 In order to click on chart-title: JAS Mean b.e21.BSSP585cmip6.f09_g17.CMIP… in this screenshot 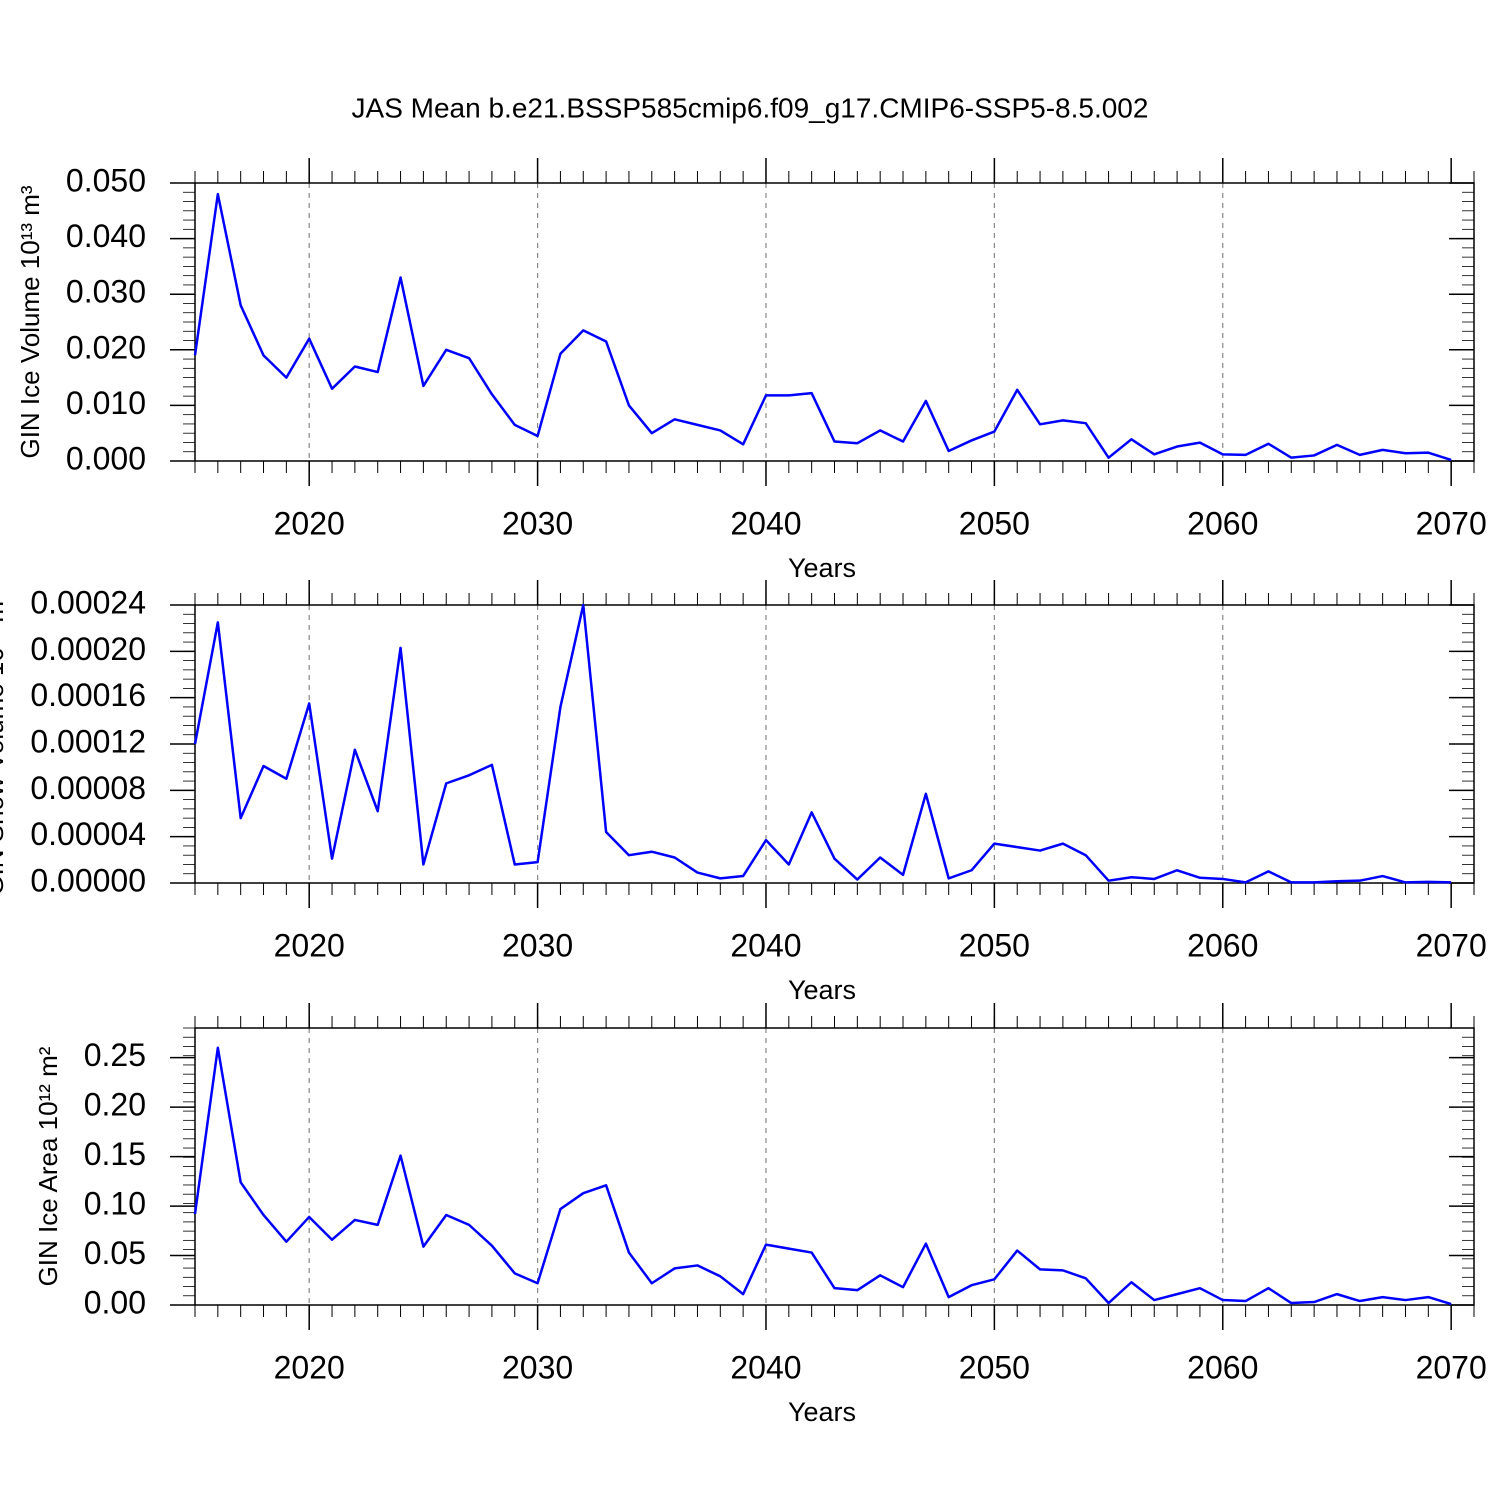, I will do `click(750, 107)`.